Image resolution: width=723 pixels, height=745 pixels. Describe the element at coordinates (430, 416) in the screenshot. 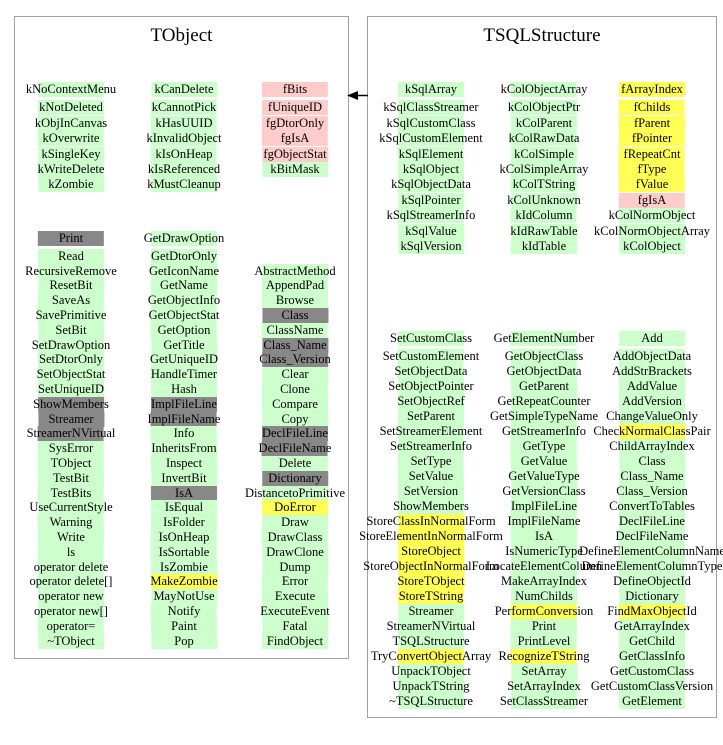

I see `member-cell: SetParent` at that location.